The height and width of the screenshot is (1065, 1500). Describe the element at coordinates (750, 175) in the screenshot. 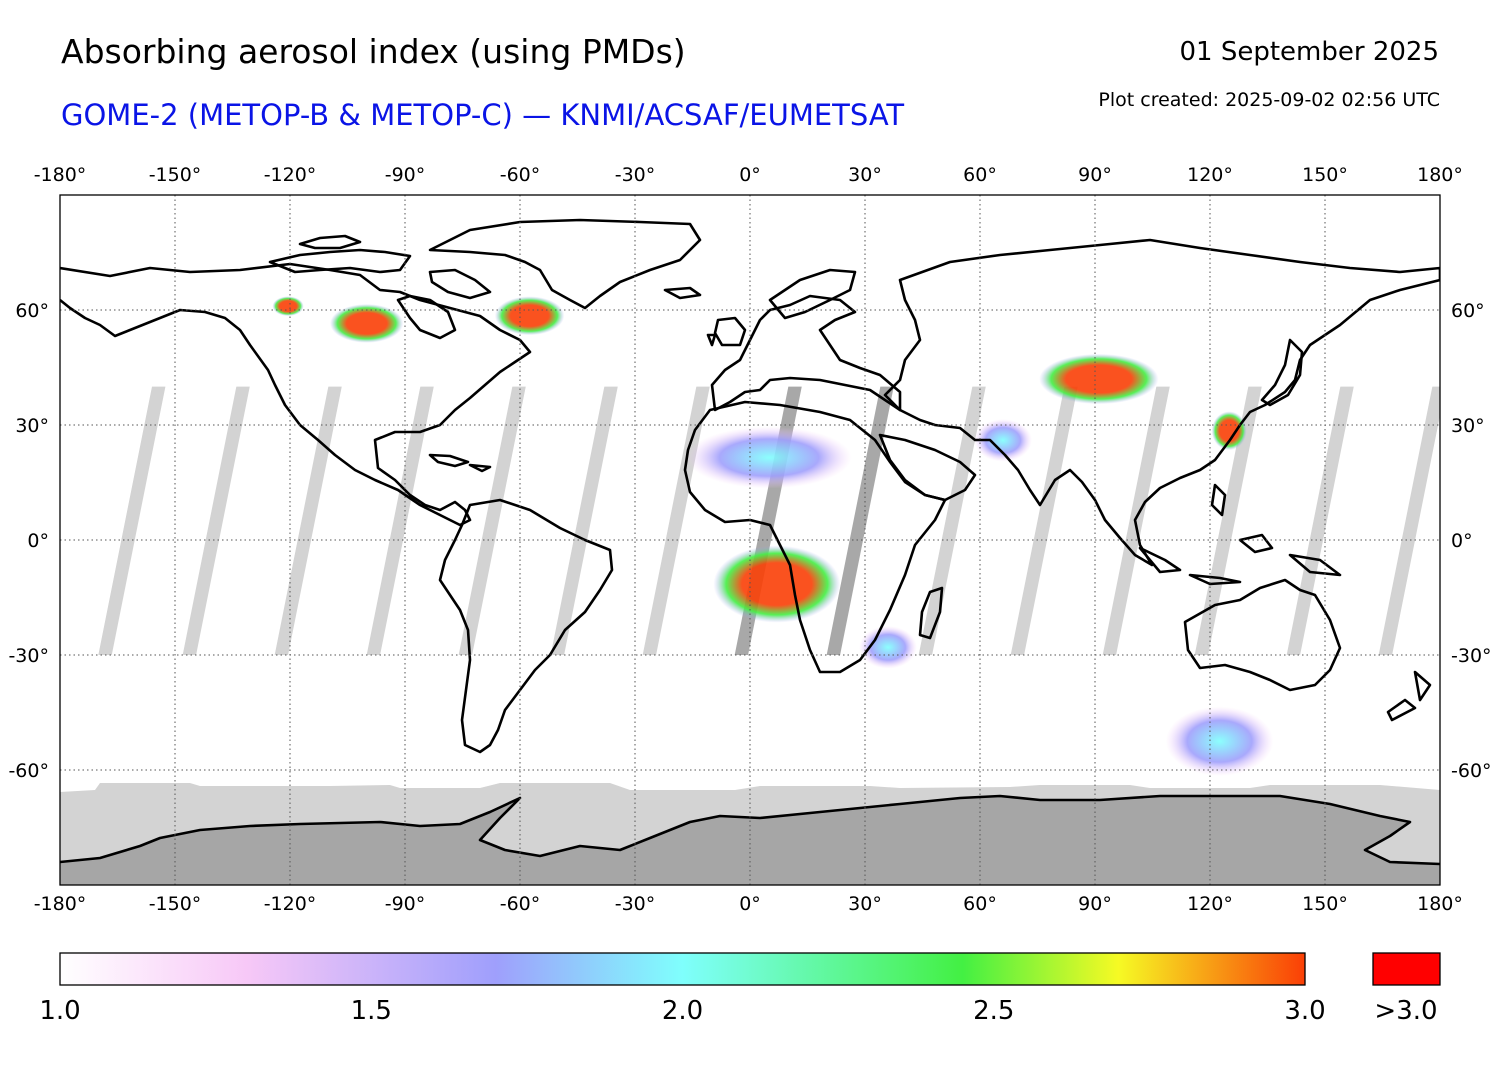

I see `lon-tick-label-top: 0°` at that location.